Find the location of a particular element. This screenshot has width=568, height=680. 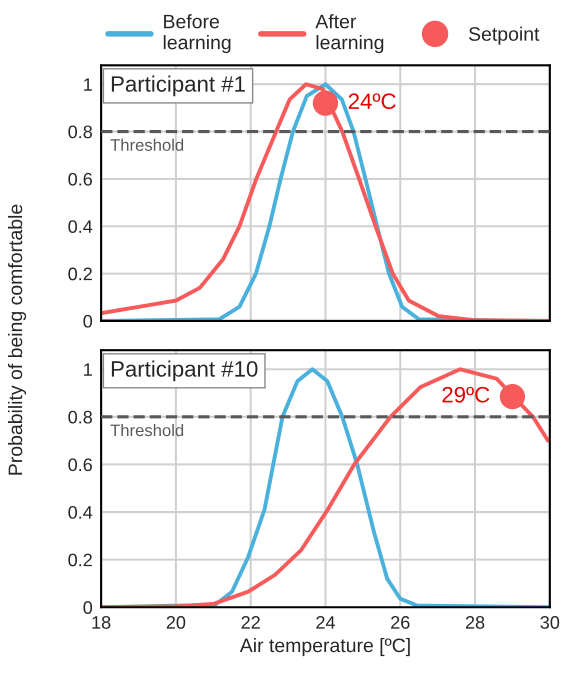

x-axis-title: Air temperature [ºC] is located at coordinates (325, 647).